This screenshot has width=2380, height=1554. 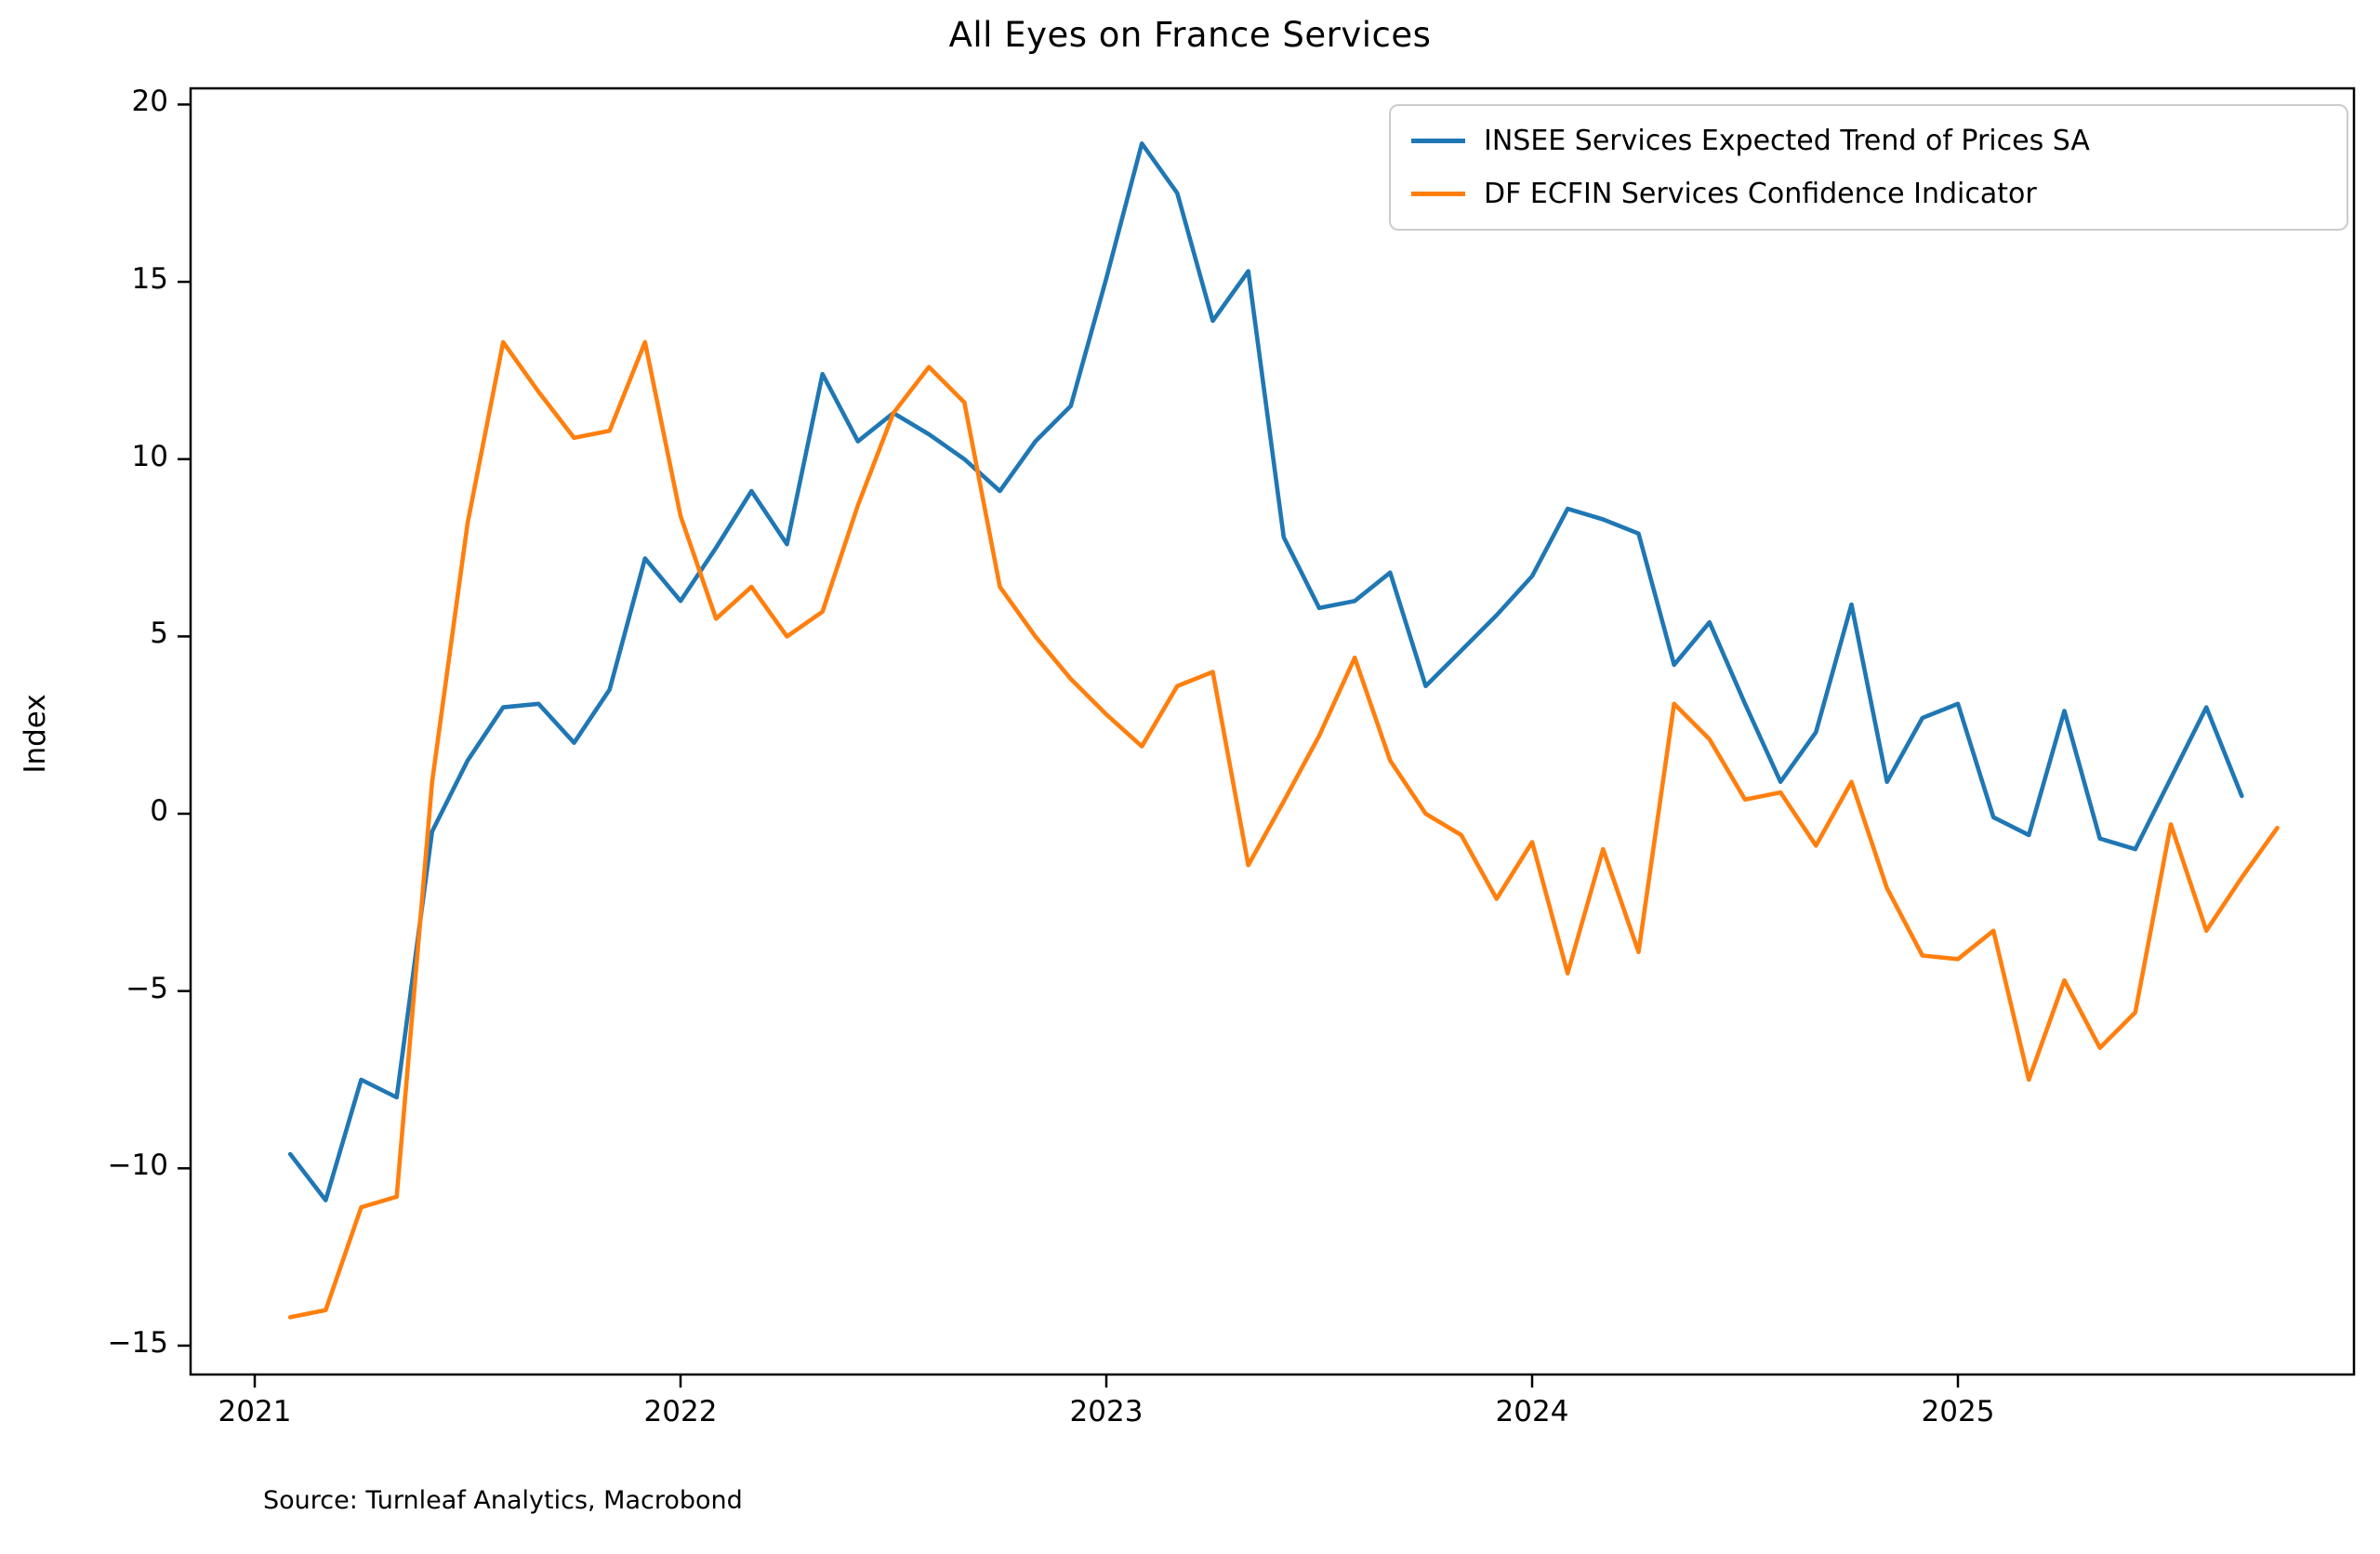 What do you see at coordinates (1958, 1411) in the screenshot?
I see `x-tick-label: 2025` at bounding box center [1958, 1411].